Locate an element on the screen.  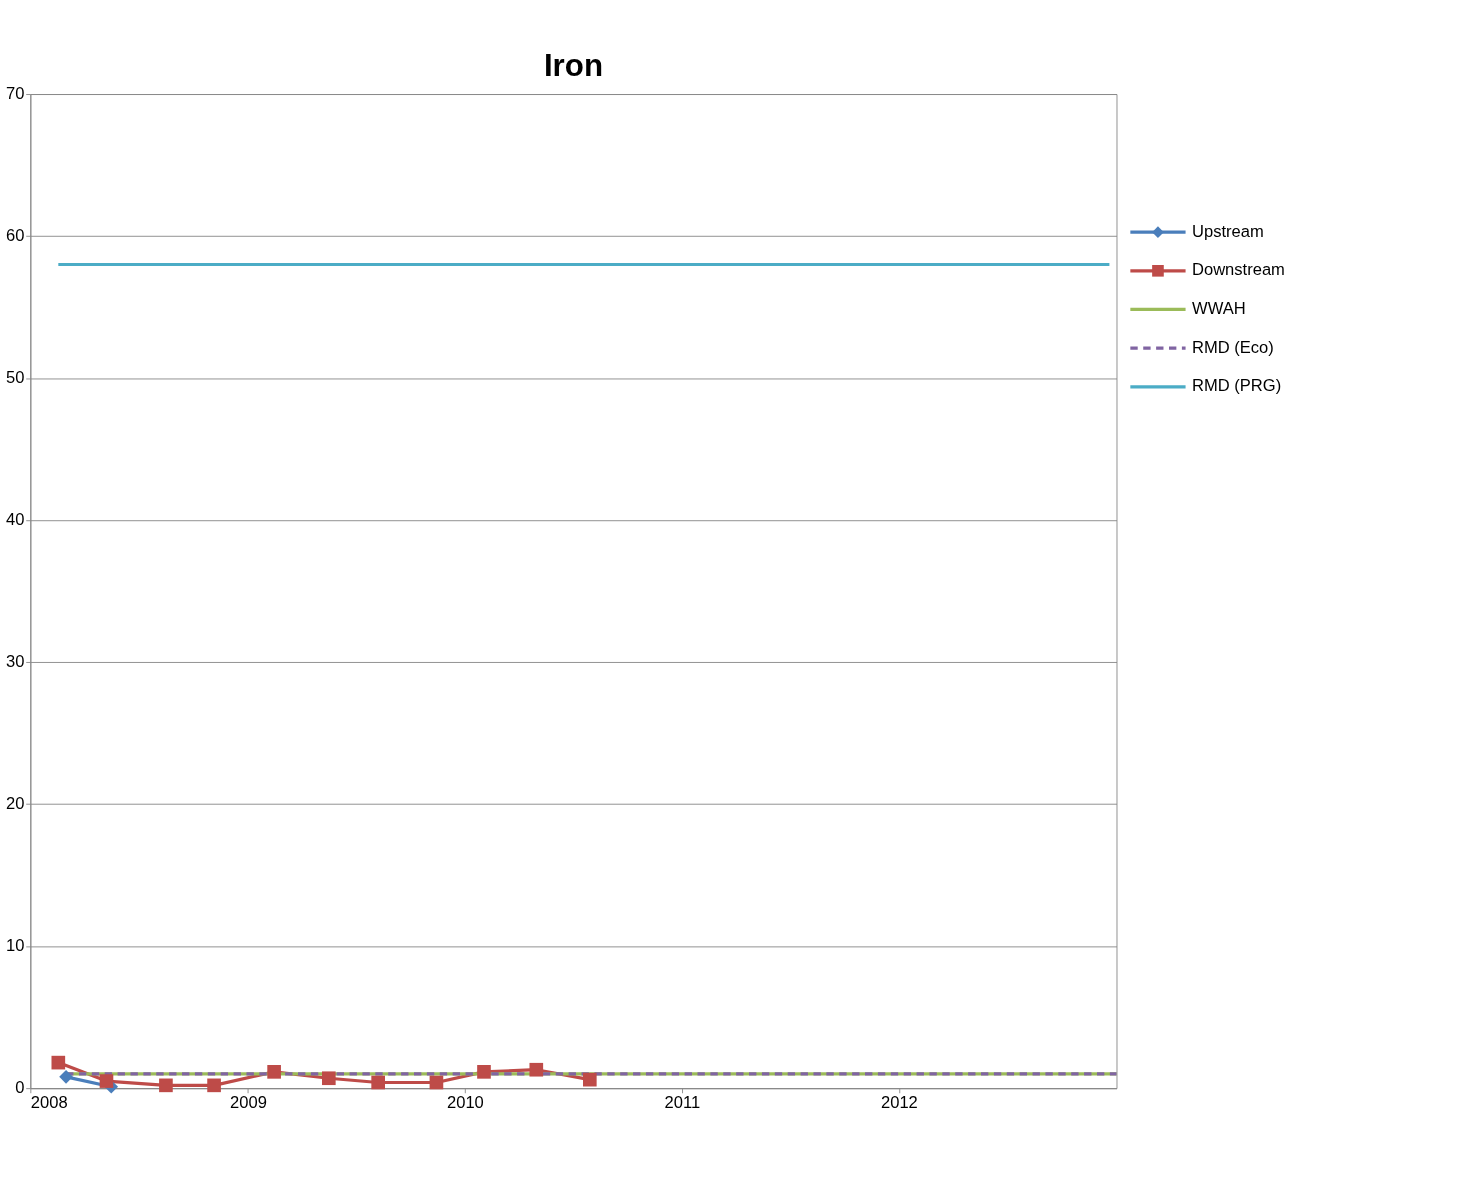
x-tick-label: 2009 is located at coordinates (248, 1102).